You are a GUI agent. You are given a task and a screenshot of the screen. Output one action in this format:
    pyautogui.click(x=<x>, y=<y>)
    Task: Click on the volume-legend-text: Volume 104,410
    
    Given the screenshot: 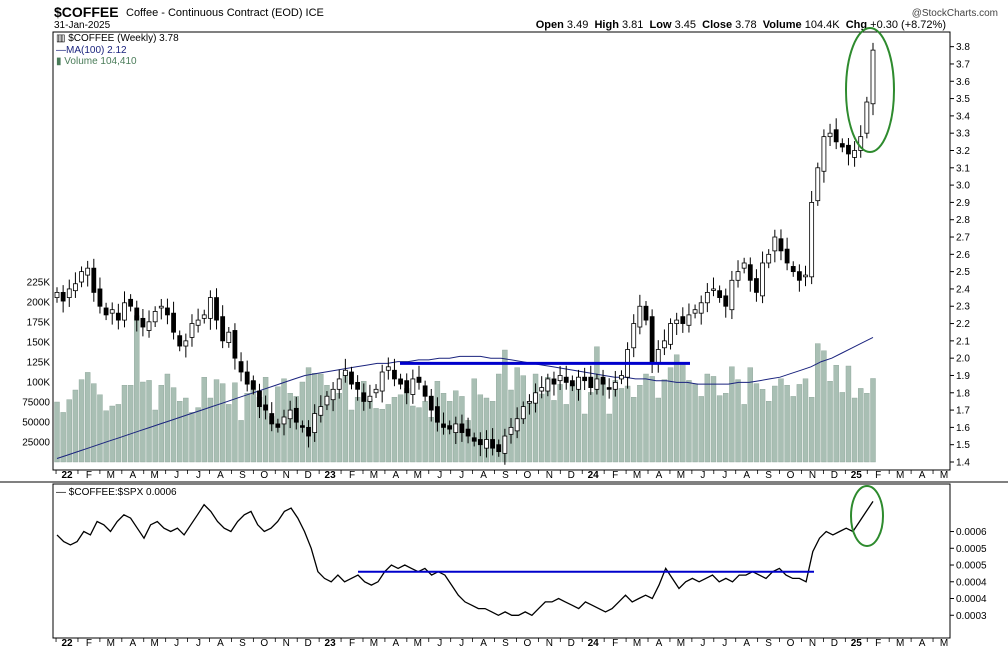 What is the action you would take?
    pyautogui.click(x=100, y=61)
    